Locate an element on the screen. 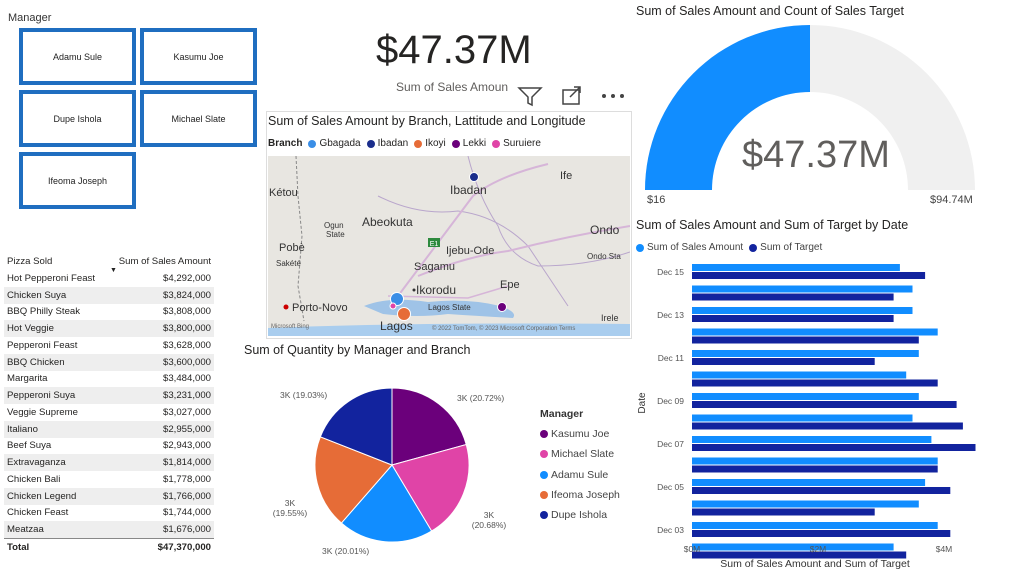 The image size is (1024, 576). sales-card-label: Sum of Sales Amoun is located at coordinates (452, 87).